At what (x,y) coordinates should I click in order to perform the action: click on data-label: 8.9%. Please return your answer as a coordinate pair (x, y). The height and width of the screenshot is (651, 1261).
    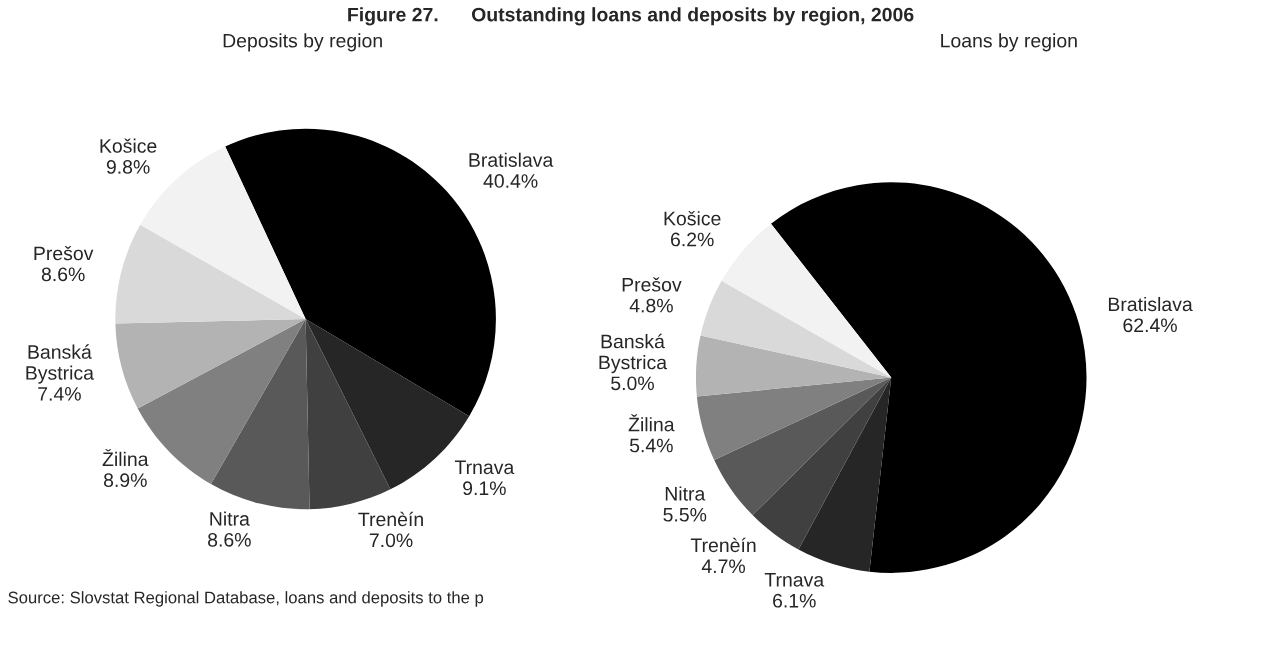
    Looking at the image, I should click on (125, 480).